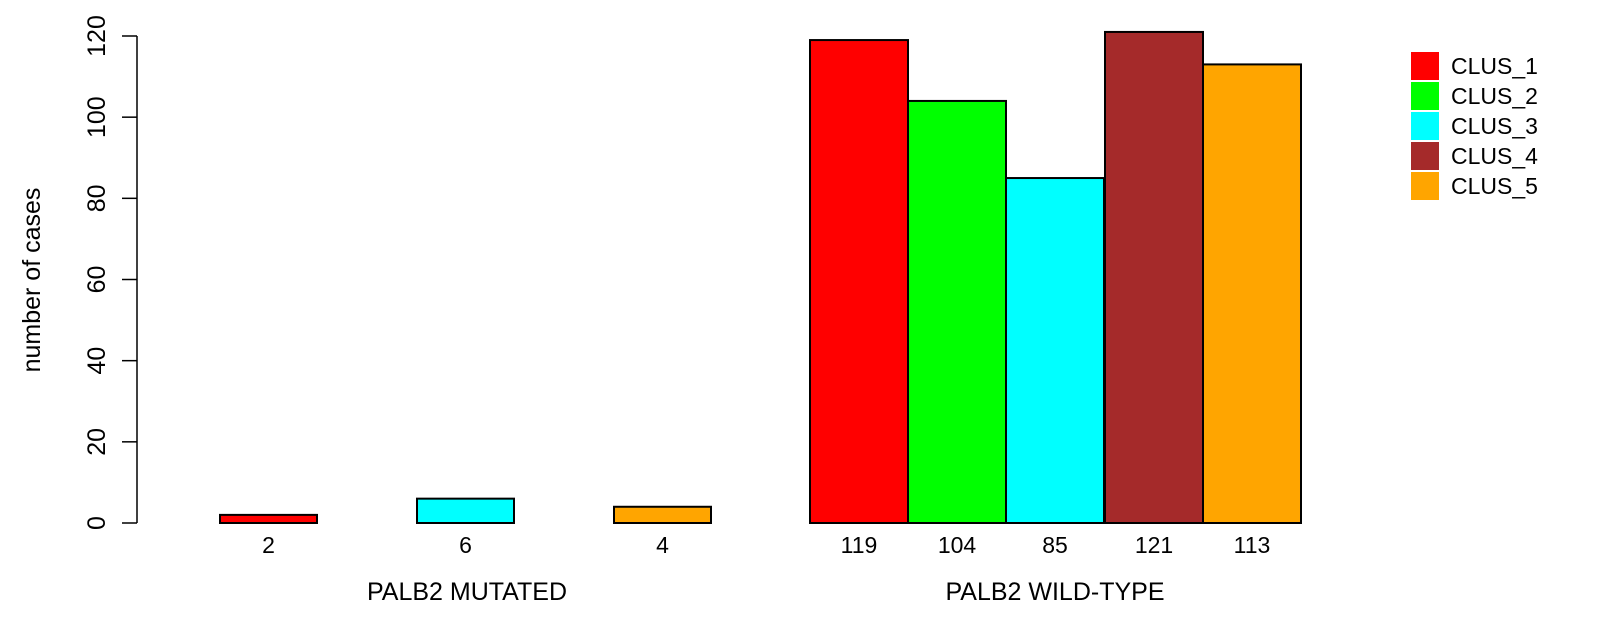 This screenshot has height=621, width=1611. I want to click on y-tick-label: 40, so click(97, 361).